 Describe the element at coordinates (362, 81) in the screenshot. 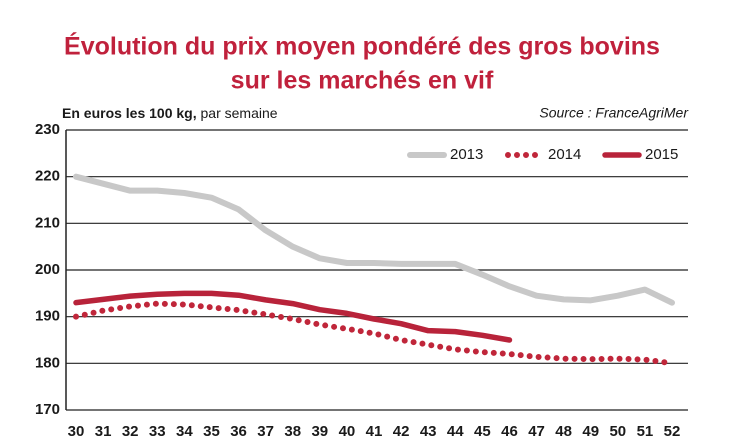

I see `chart-title: sur les marchés en vif` at that location.